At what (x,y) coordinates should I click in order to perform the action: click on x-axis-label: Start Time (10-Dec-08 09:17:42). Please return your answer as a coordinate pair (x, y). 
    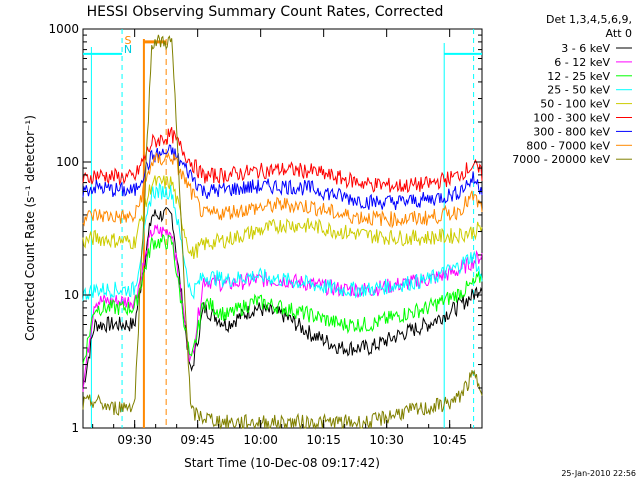
    Looking at the image, I should click on (282, 463).